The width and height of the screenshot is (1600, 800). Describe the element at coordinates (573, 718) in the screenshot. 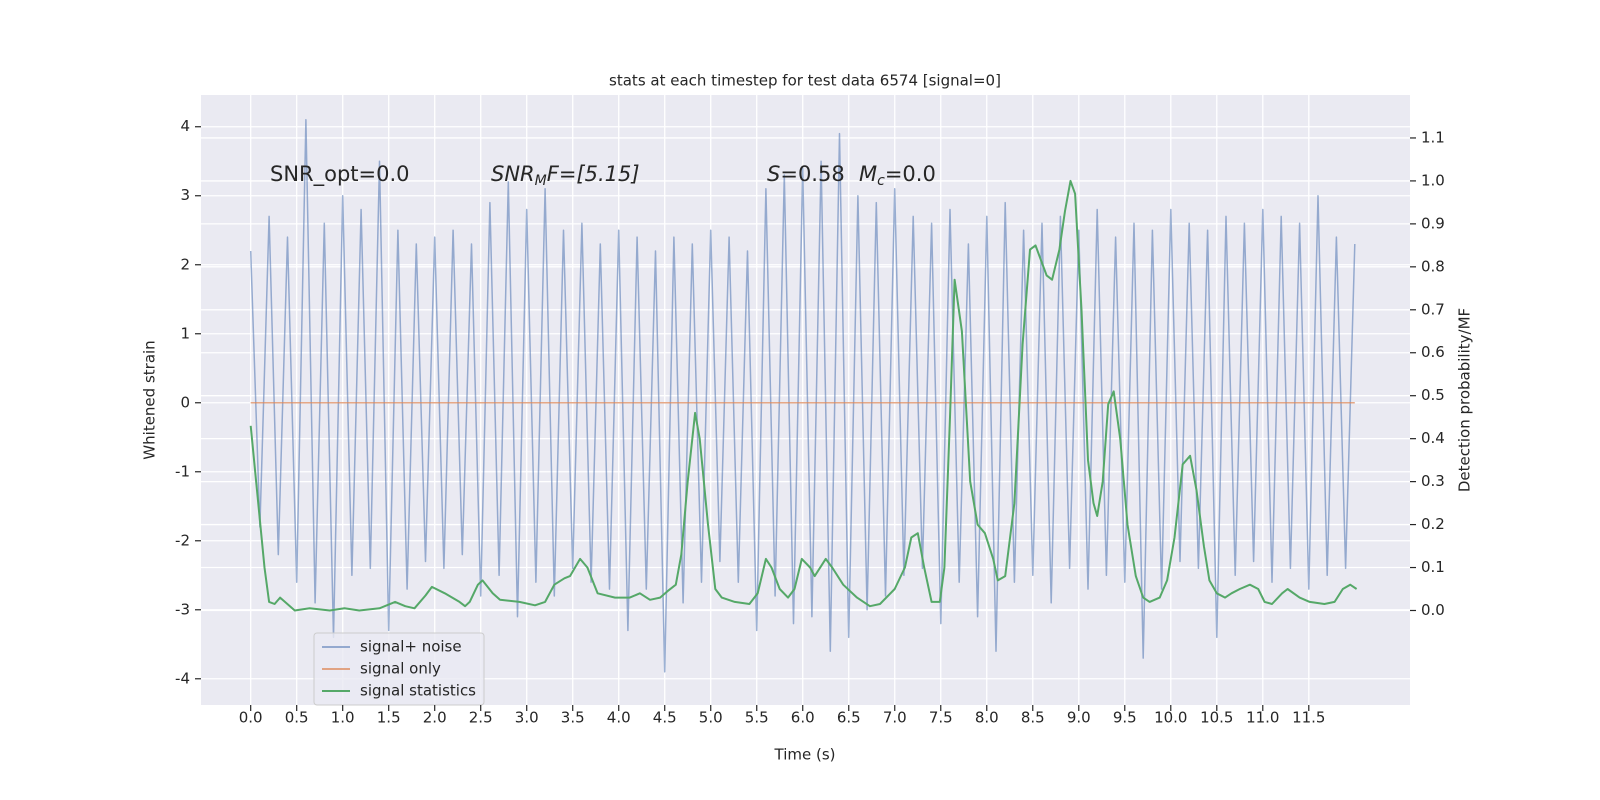

I see `x-tick-label: 3.5` at that location.